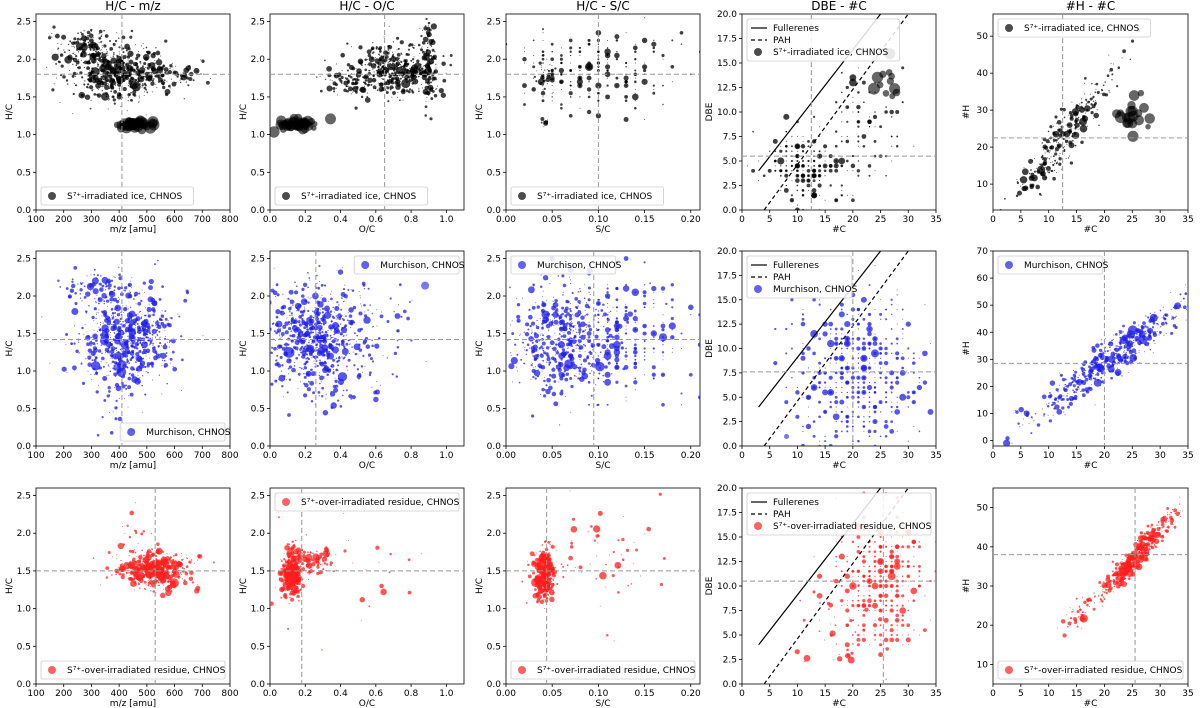 This screenshot has height=708, width=1200. I want to click on legend-box, so click(1074, 28).